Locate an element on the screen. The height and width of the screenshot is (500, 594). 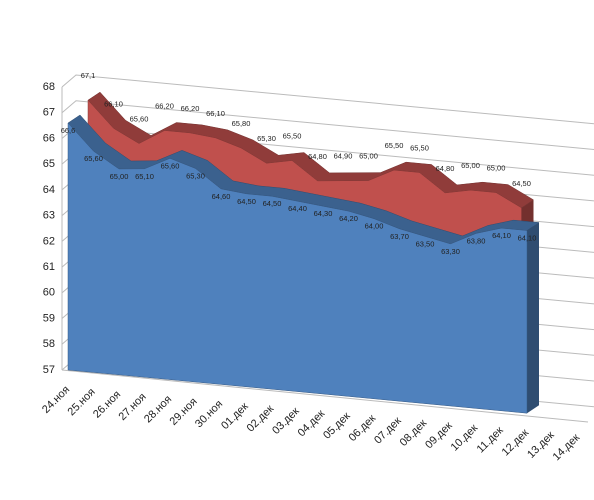
data-label: 64,40 is located at coordinates (297, 208).